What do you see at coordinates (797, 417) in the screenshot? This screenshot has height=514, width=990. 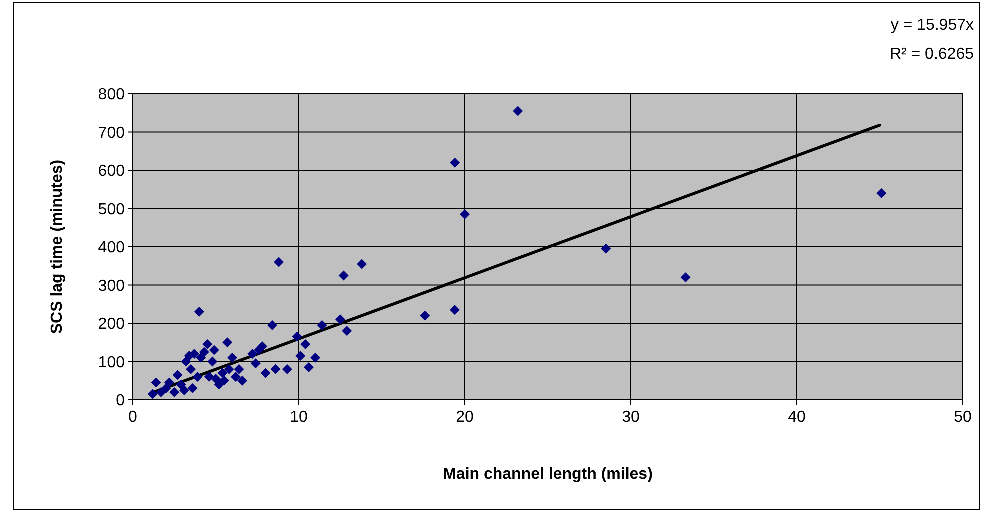 I see `x-tick-label: 40` at bounding box center [797, 417].